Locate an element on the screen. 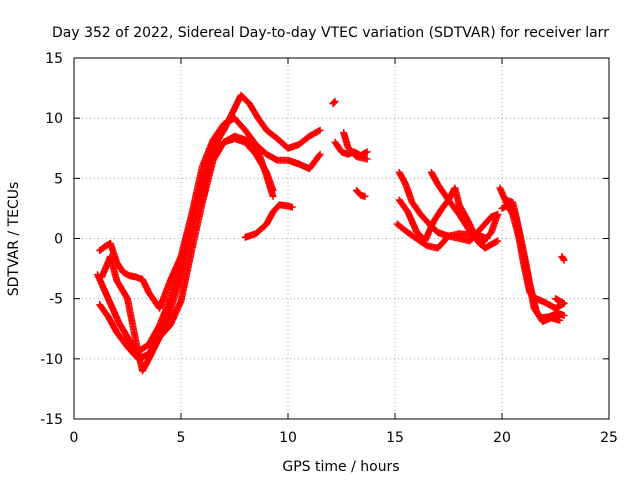 The height and width of the screenshot is (480, 640). y-tick-label: 5 is located at coordinates (58, 179).